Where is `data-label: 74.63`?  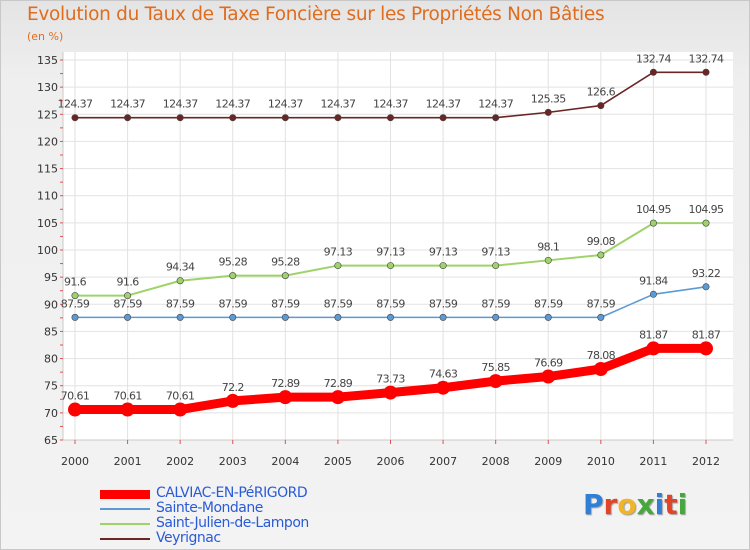
data-label: 74.63 is located at coordinates (443, 374).